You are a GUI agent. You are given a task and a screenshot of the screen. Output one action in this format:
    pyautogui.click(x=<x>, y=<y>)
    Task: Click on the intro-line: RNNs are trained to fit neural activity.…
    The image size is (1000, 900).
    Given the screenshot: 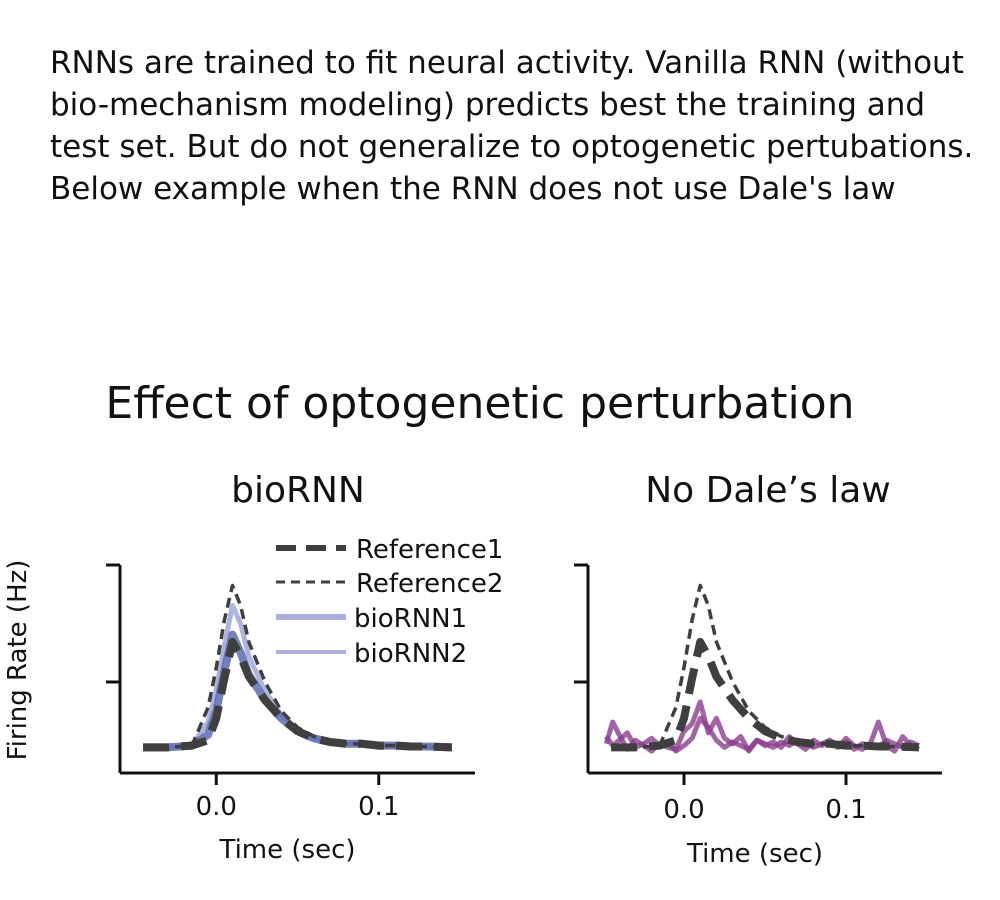 What is the action you would take?
    pyautogui.click(x=507, y=63)
    